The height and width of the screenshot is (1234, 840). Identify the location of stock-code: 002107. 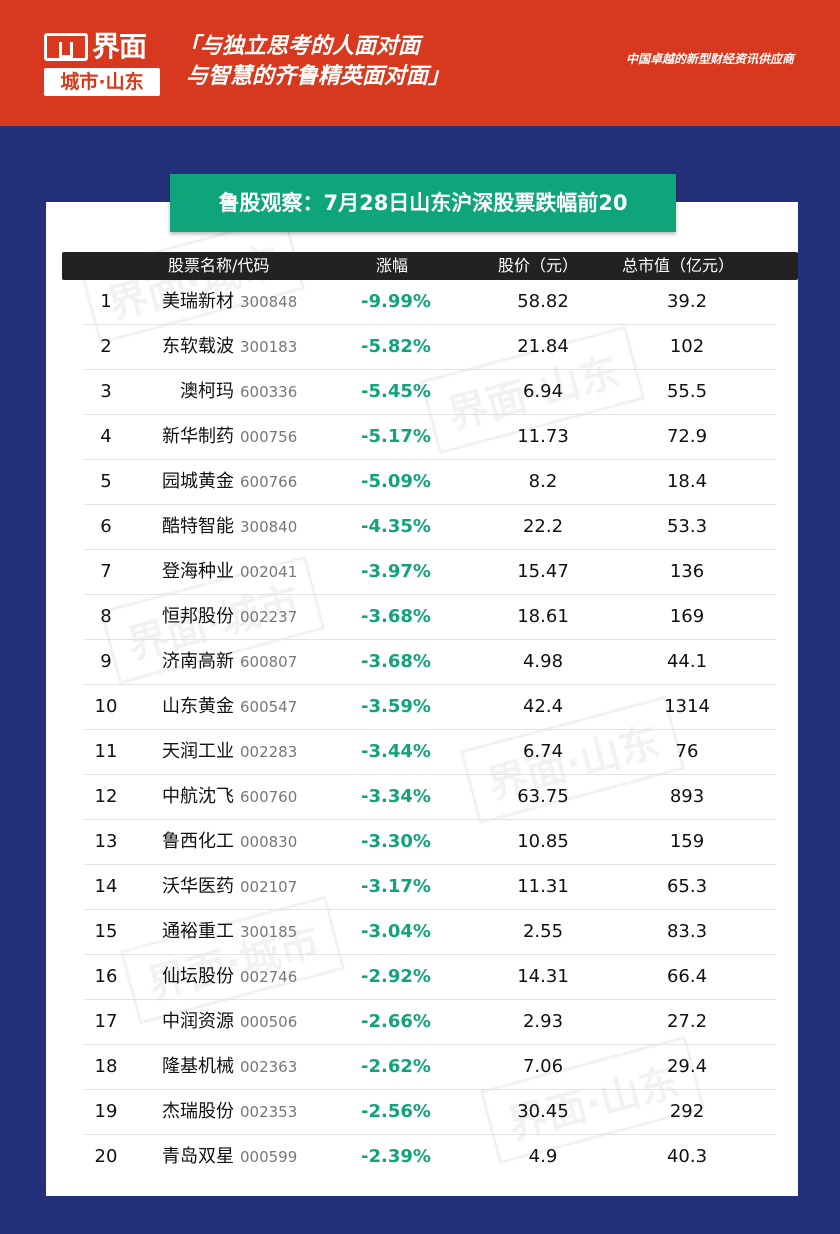
(269, 887).